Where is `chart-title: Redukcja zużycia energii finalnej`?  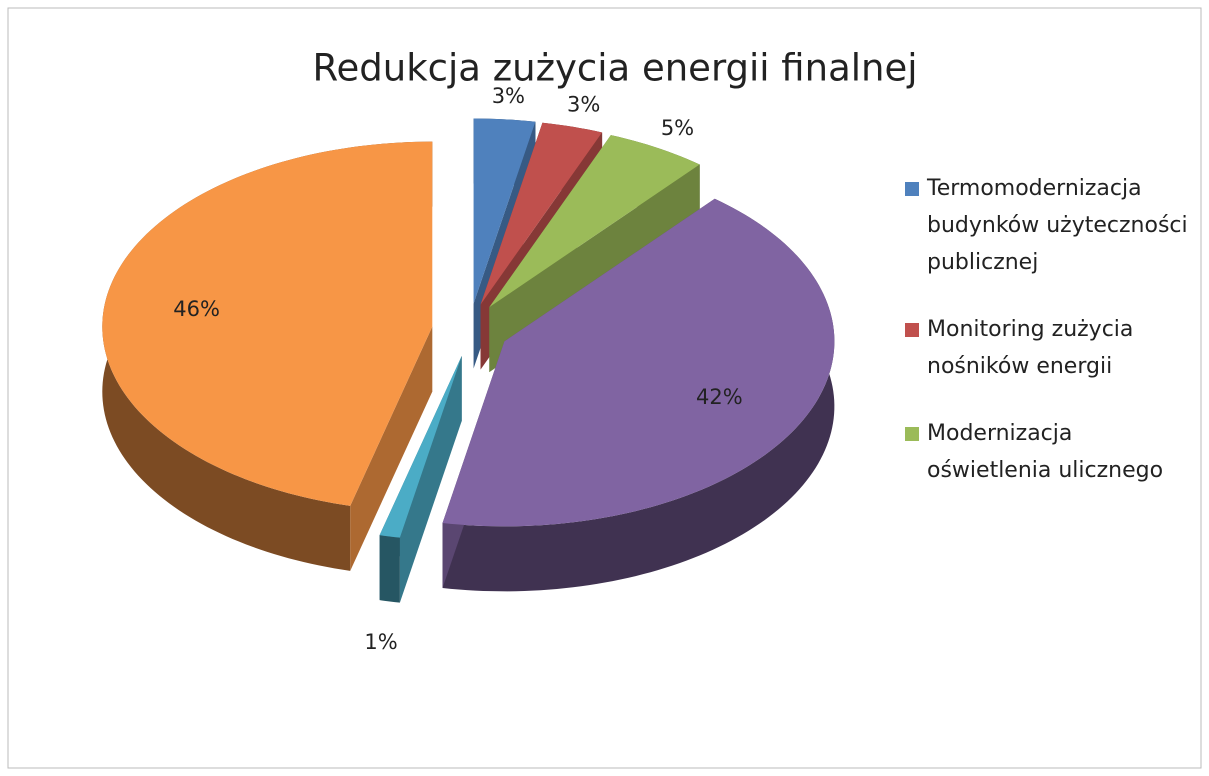
chart-title: Redukcja zużycia energii finalnej is located at coordinates (614, 68).